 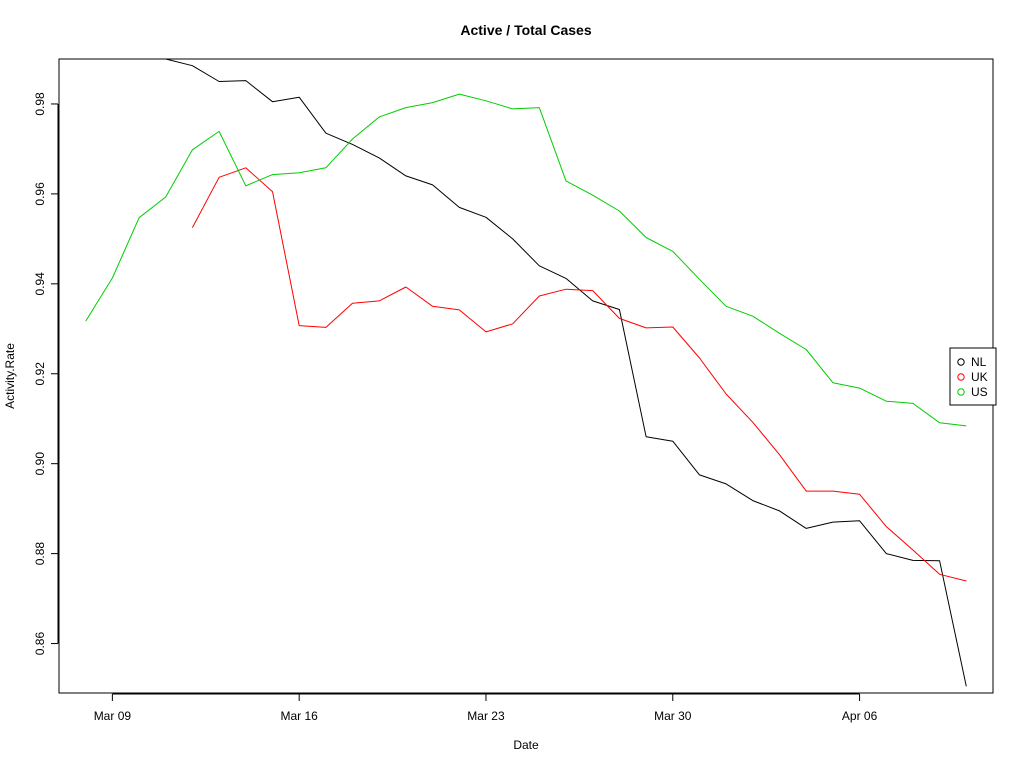 I want to click on legend-marker-us, so click(x=961, y=392).